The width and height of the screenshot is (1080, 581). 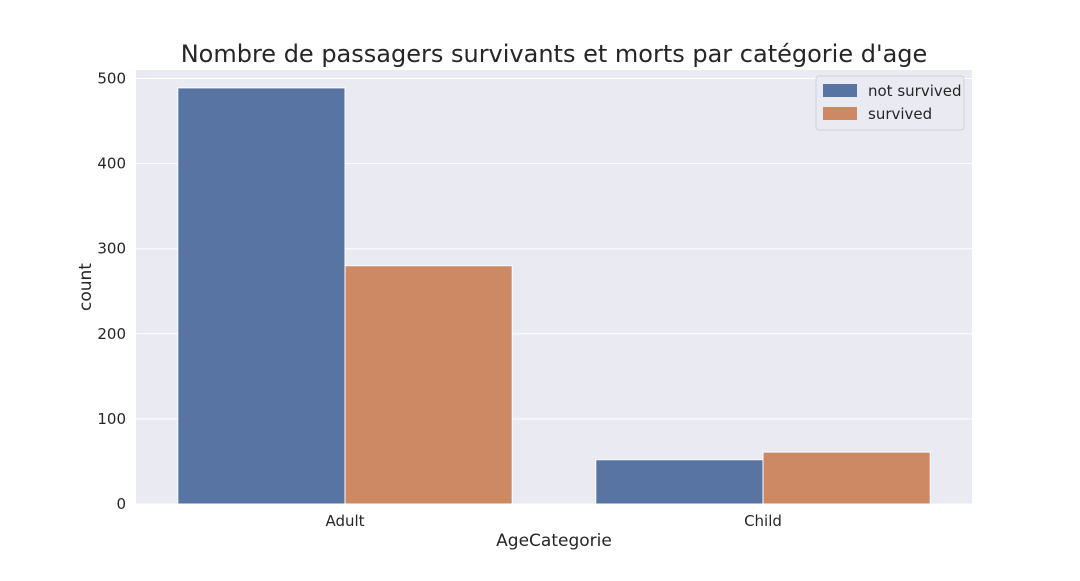 I want to click on bar-child-survived, so click(x=846, y=478).